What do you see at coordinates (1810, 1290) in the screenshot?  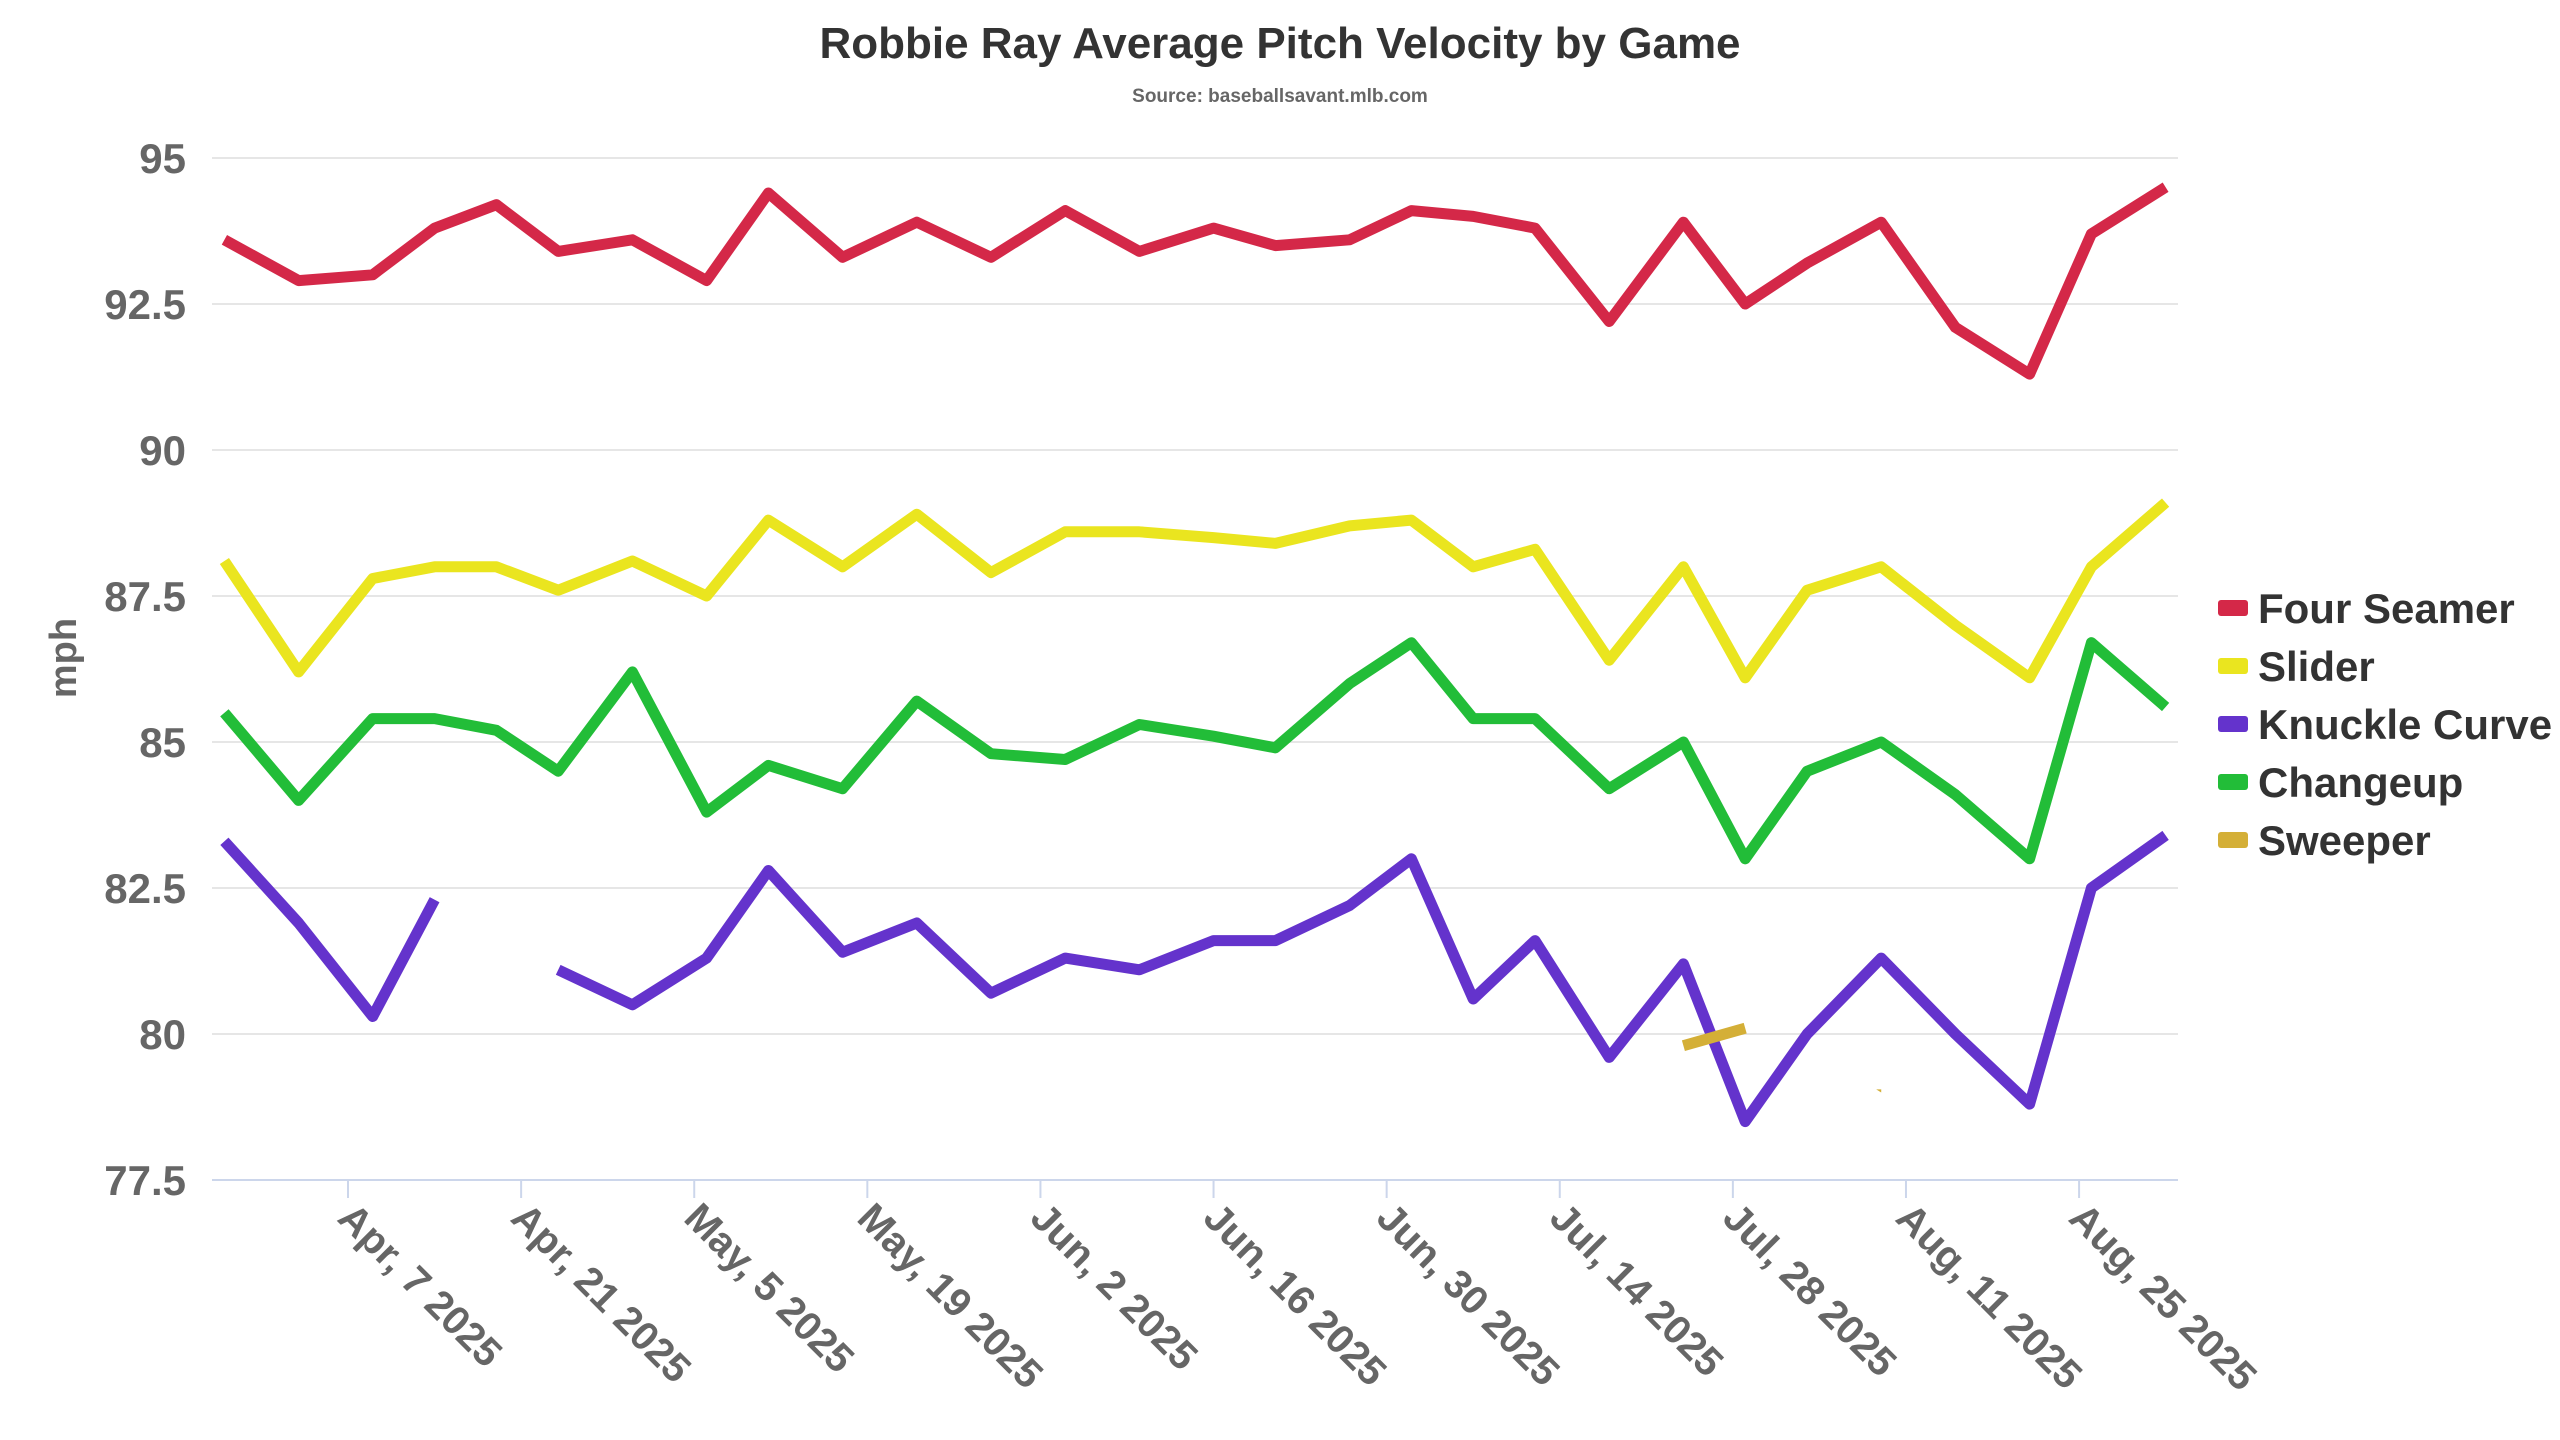 I see `x-tick-label: Jul, 28 2025` at bounding box center [1810, 1290].